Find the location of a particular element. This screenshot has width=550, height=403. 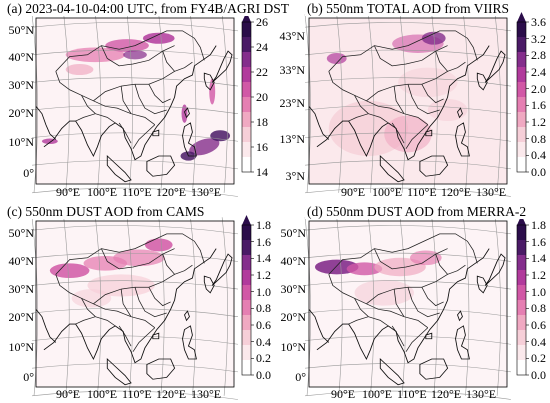

colorbar-tick-label-a-2: 22 is located at coordinates (262, 72).